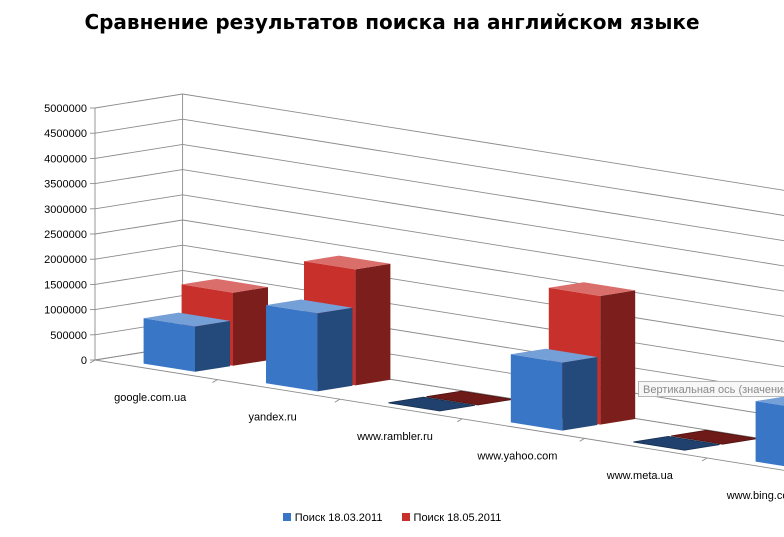 The height and width of the screenshot is (537, 784). Describe the element at coordinates (516, 457) in the screenshot. I see `x-tick-label: www.yahoo.com` at that location.